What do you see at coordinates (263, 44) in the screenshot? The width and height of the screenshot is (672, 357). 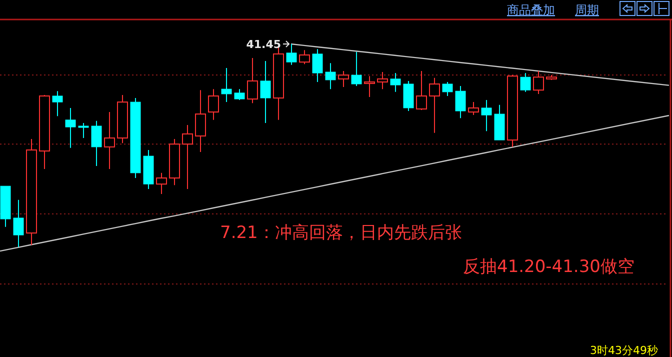 I see `annotation: 41.45` at bounding box center [263, 44].